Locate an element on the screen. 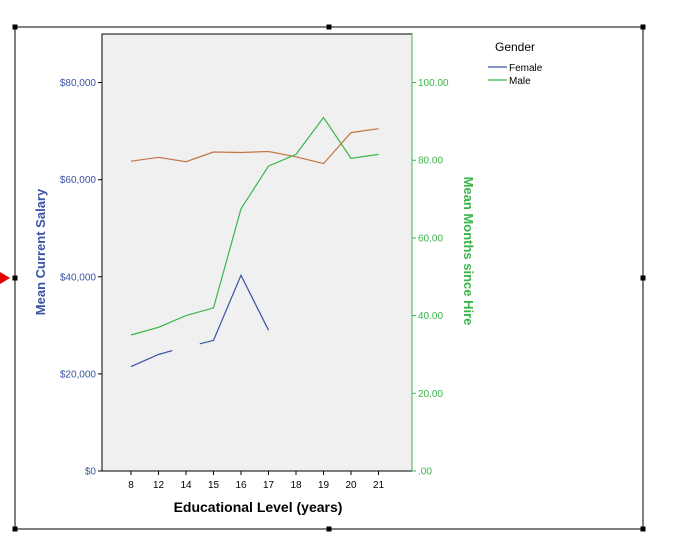  y-tick-label: $60,000 is located at coordinates (78, 180).